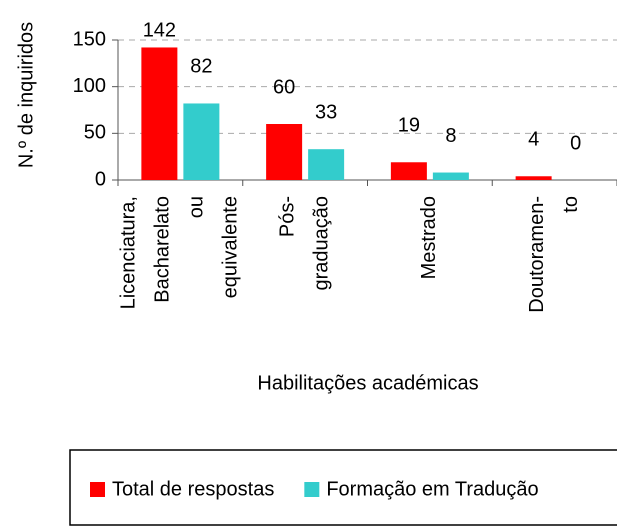 This screenshot has height=526, width=617. What do you see at coordinates (533, 140) in the screenshot?
I see `value-label: 4` at bounding box center [533, 140].